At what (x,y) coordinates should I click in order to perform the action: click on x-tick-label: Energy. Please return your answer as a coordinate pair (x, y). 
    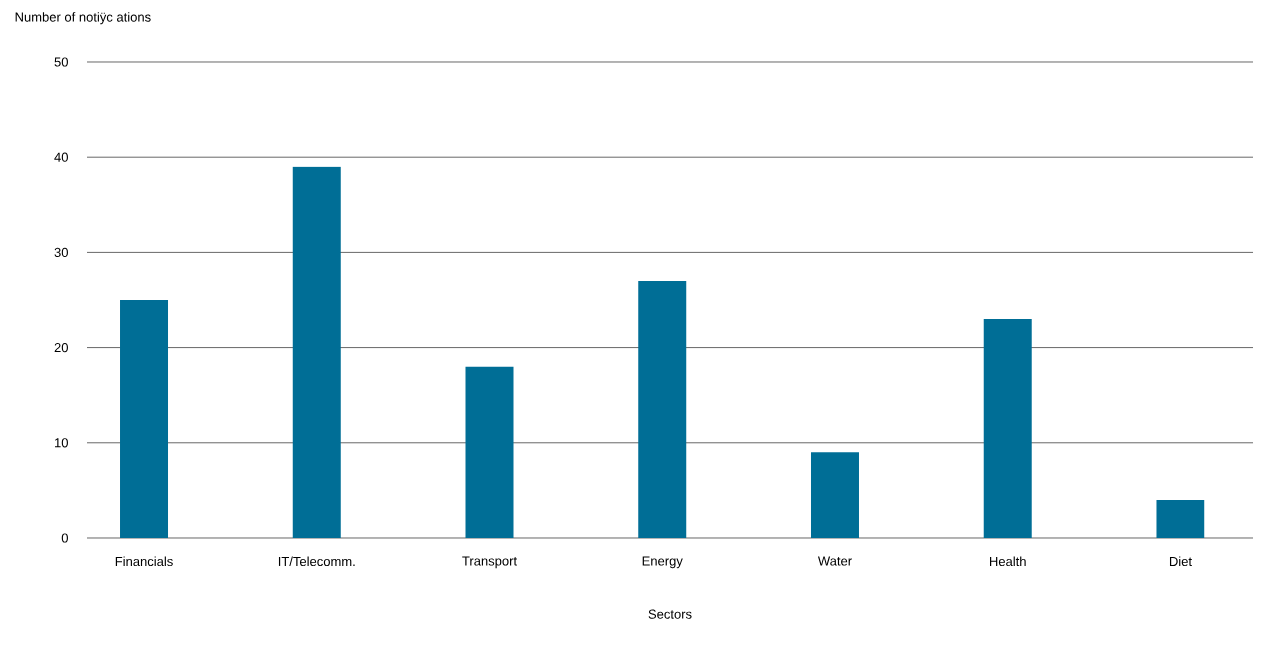
    Looking at the image, I should click on (662, 562).